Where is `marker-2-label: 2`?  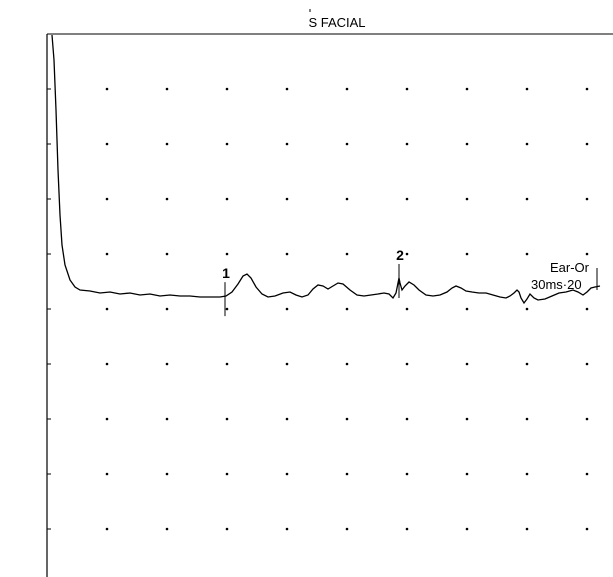
marker-2-label: 2 is located at coordinates (400, 255).